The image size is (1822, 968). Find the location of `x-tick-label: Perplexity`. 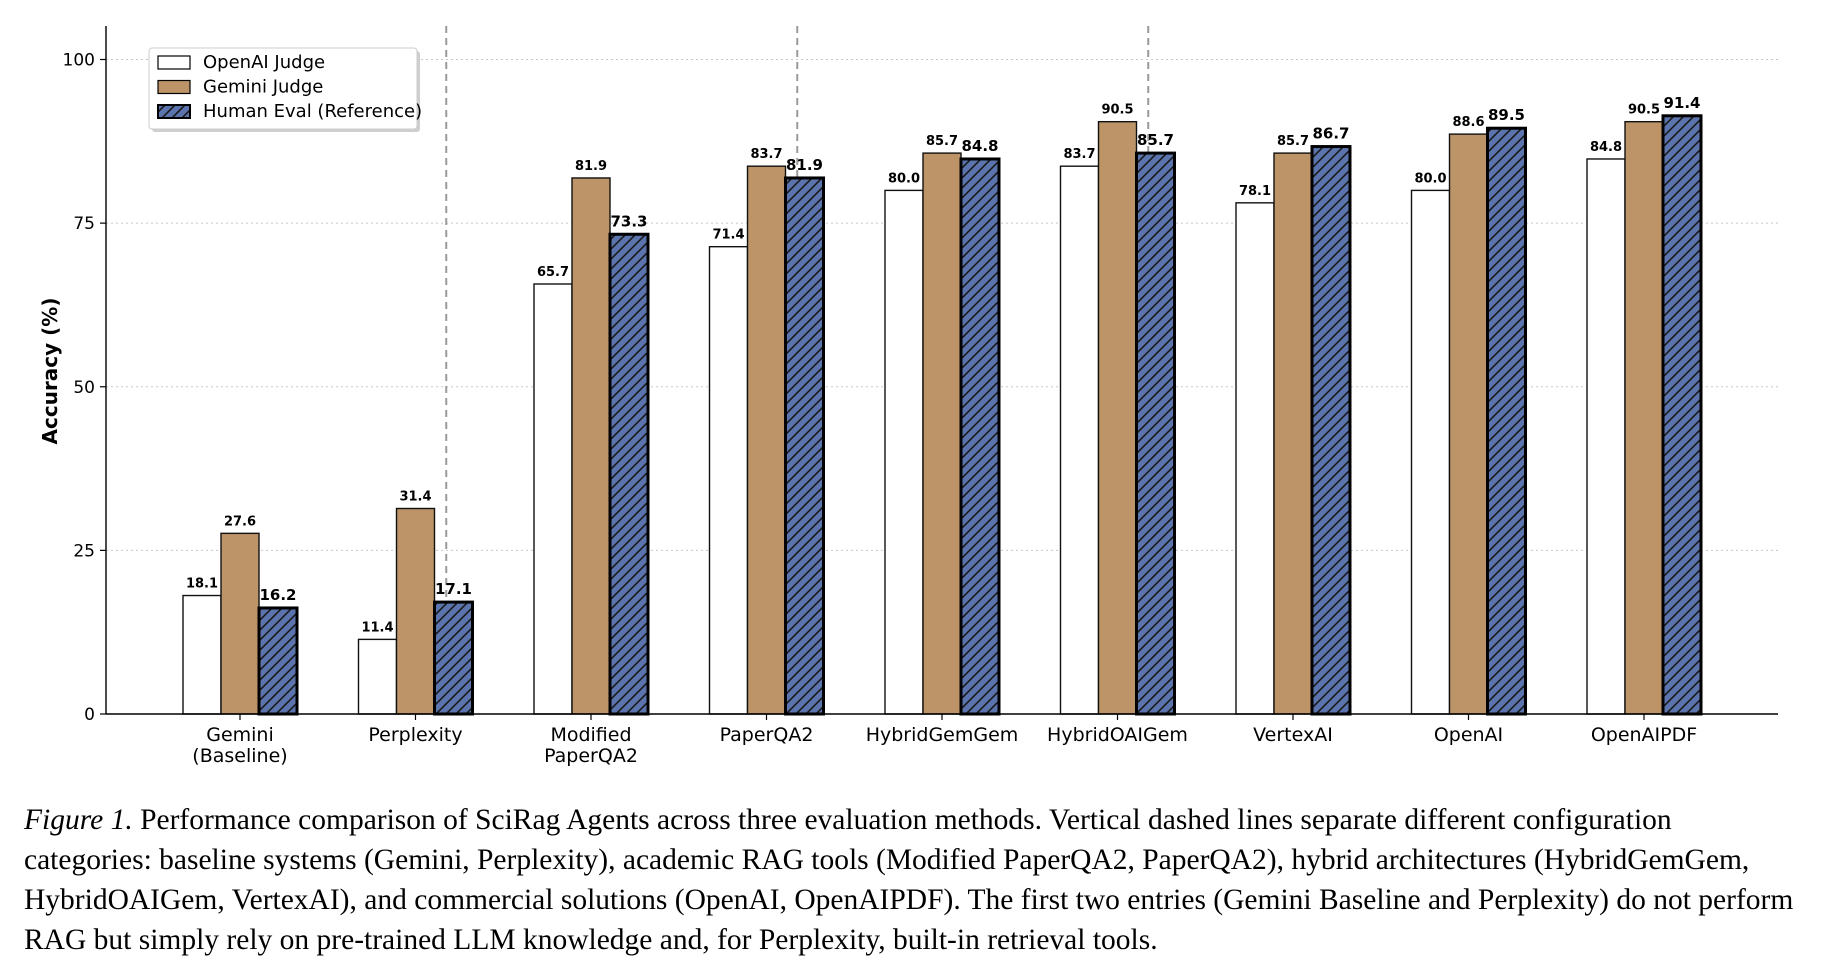

x-tick-label: Perplexity is located at coordinates (415, 735).